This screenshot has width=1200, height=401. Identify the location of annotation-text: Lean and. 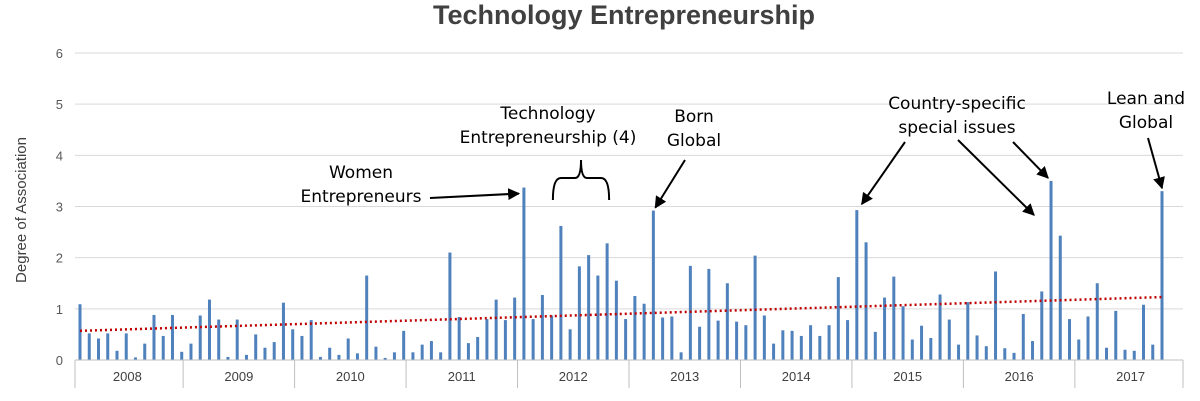
(1146, 99).